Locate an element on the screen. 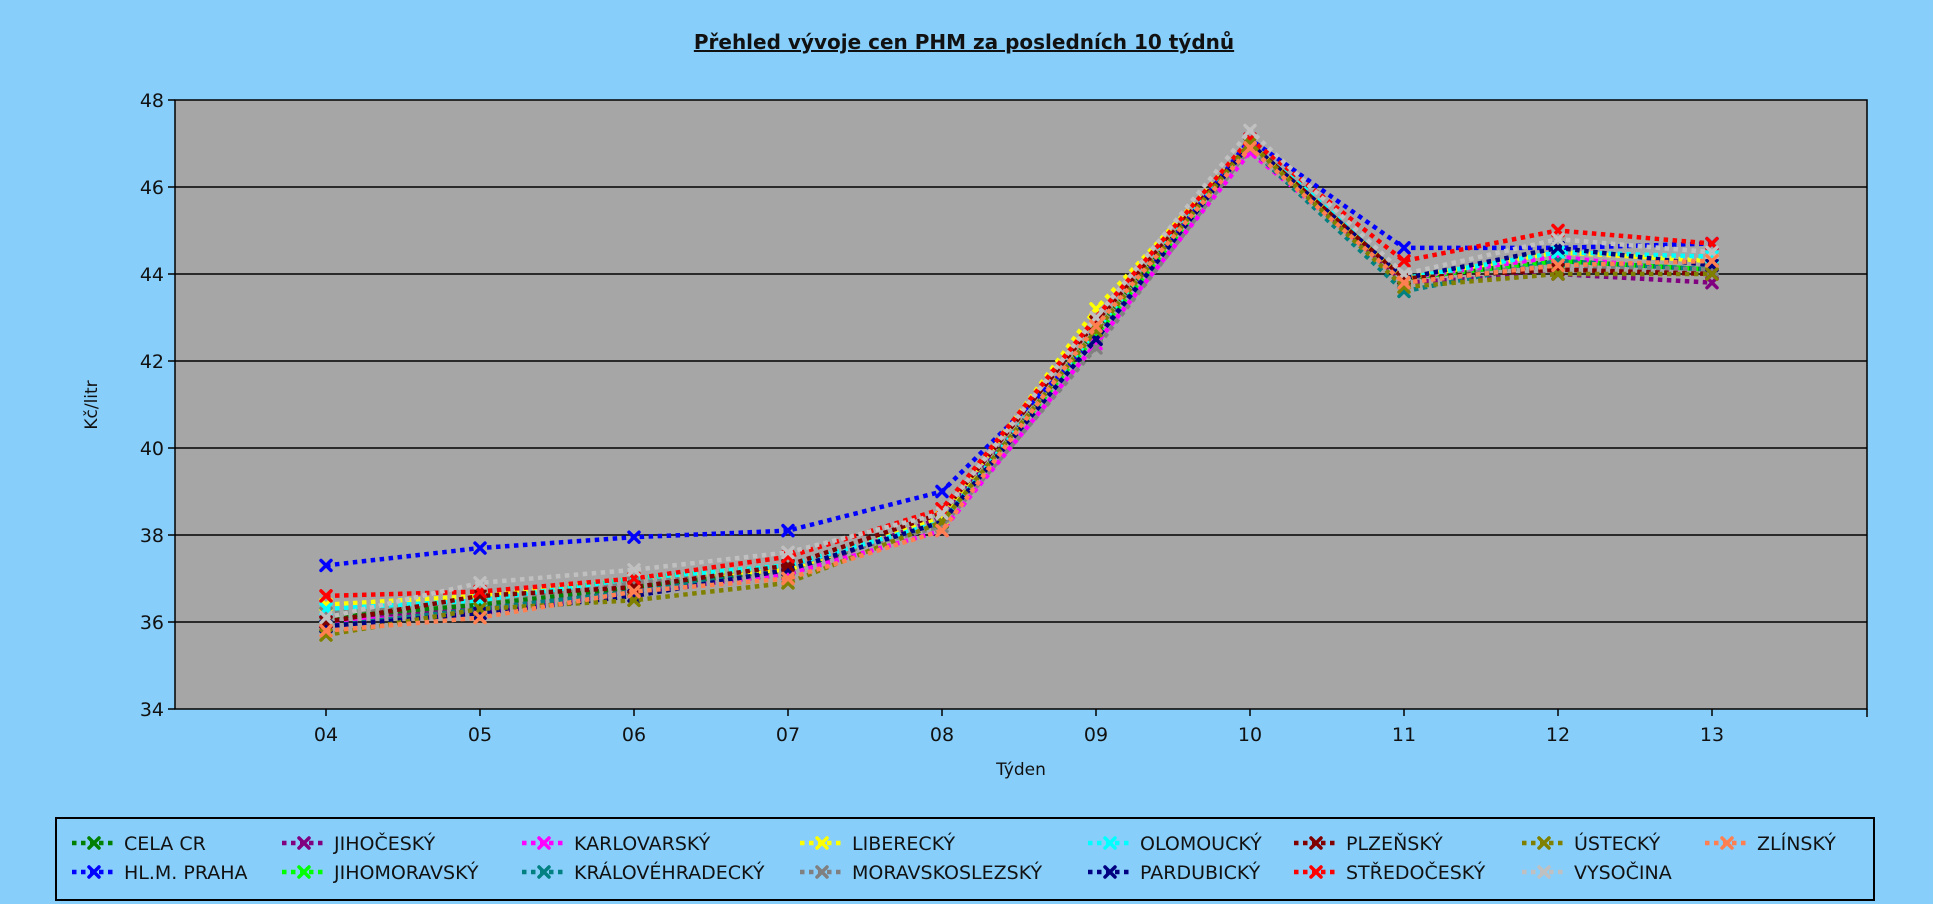 The height and width of the screenshot is (904, 1933). y-tick-label: 38 is located at coordinates (152, 536).